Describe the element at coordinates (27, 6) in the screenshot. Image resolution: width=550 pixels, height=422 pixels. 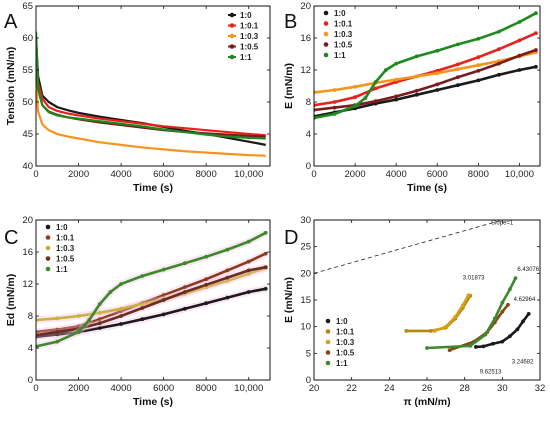
I see `y-tick-label: 65` at that location.